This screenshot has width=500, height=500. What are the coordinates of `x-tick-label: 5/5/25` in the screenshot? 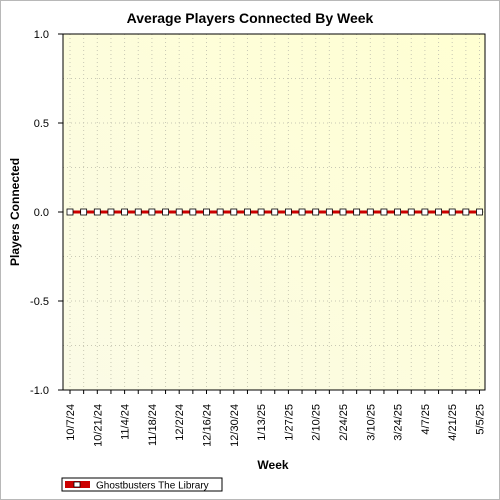 It's located at (481, 419).